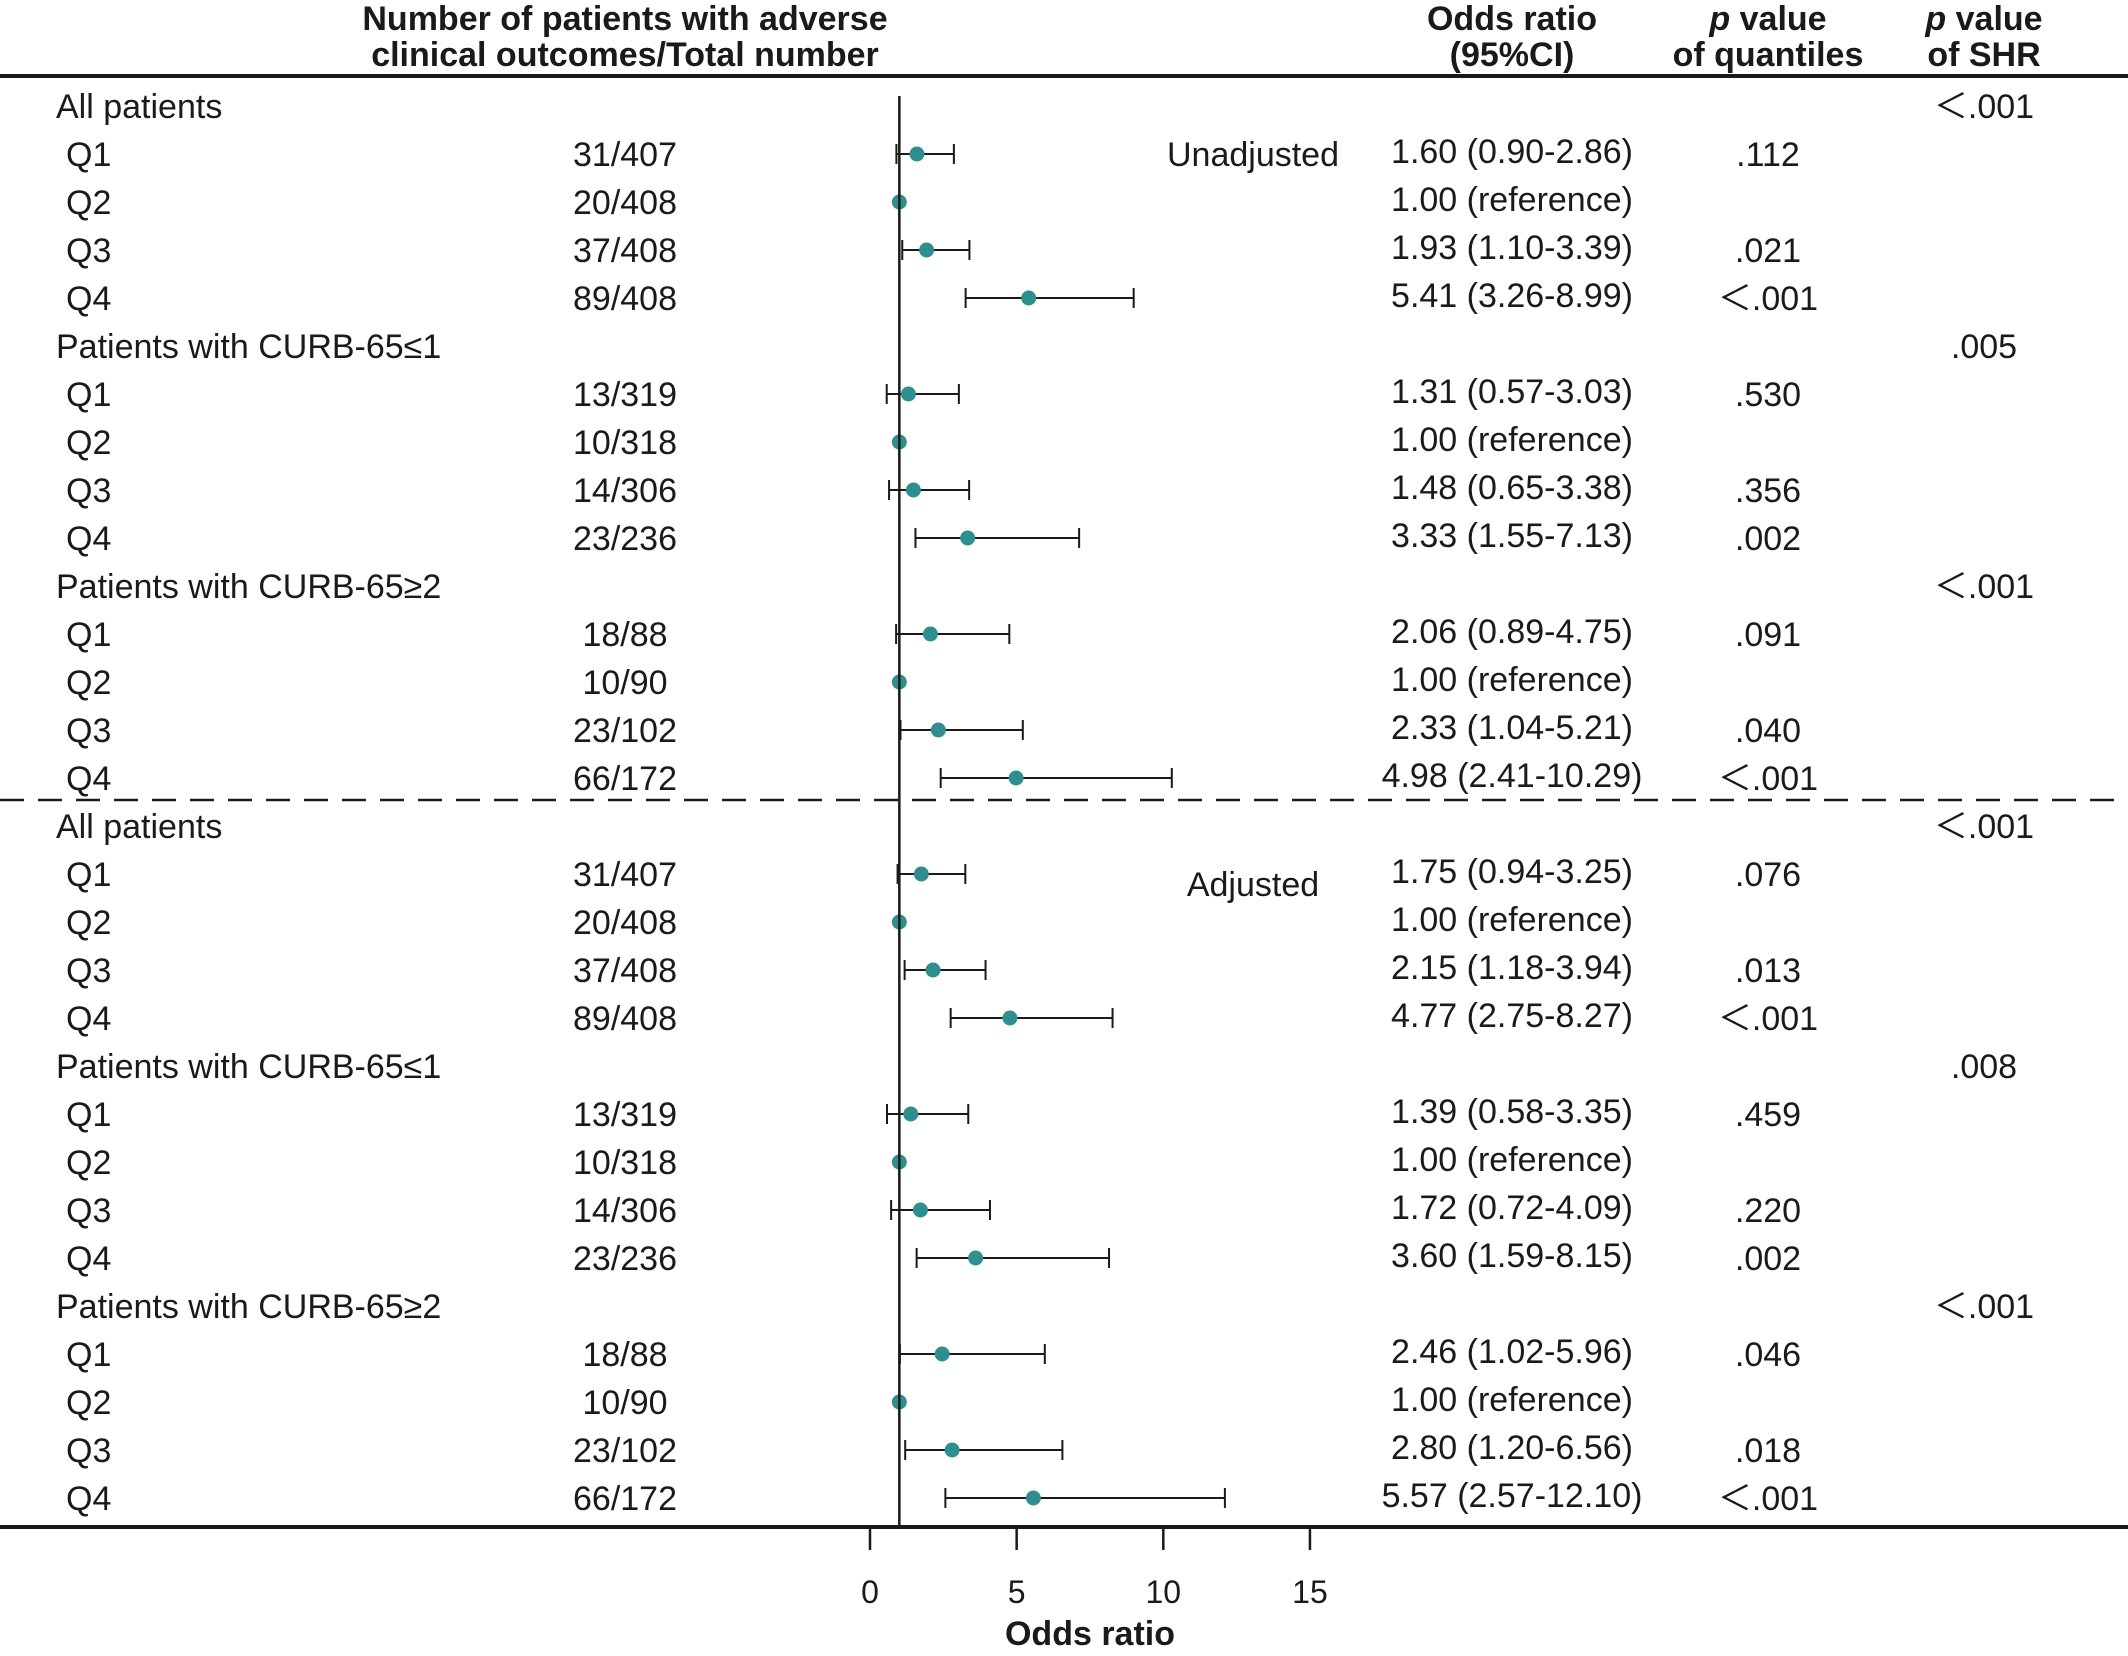 The image size is (2128, 1656). I want to click on header-p-quantiles-line1: p value, so click(1767, 19).